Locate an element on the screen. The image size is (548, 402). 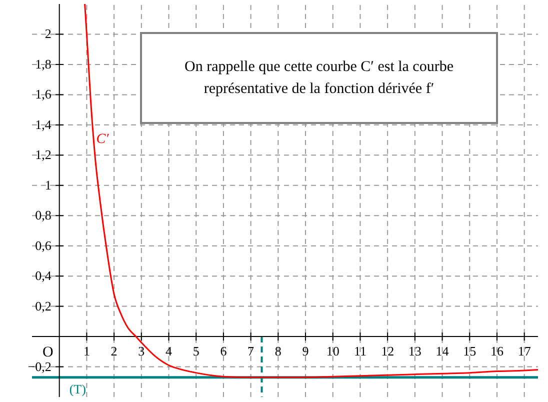
x-tick-label: 11 is located at coordinates (360, 351).